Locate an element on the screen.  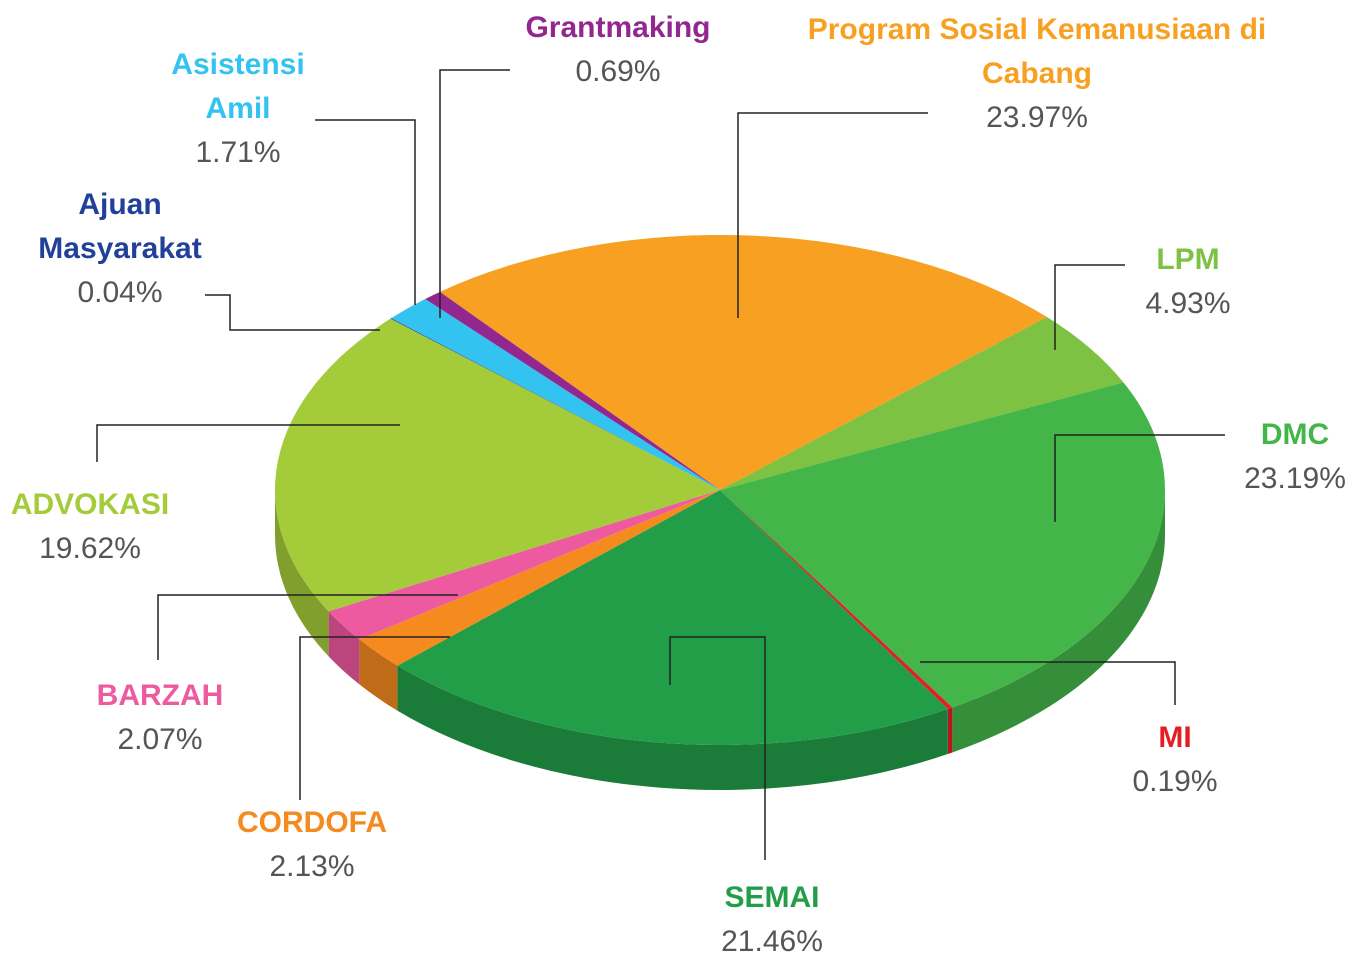
value-label: 21.46% is located at coordinates (772, 941).